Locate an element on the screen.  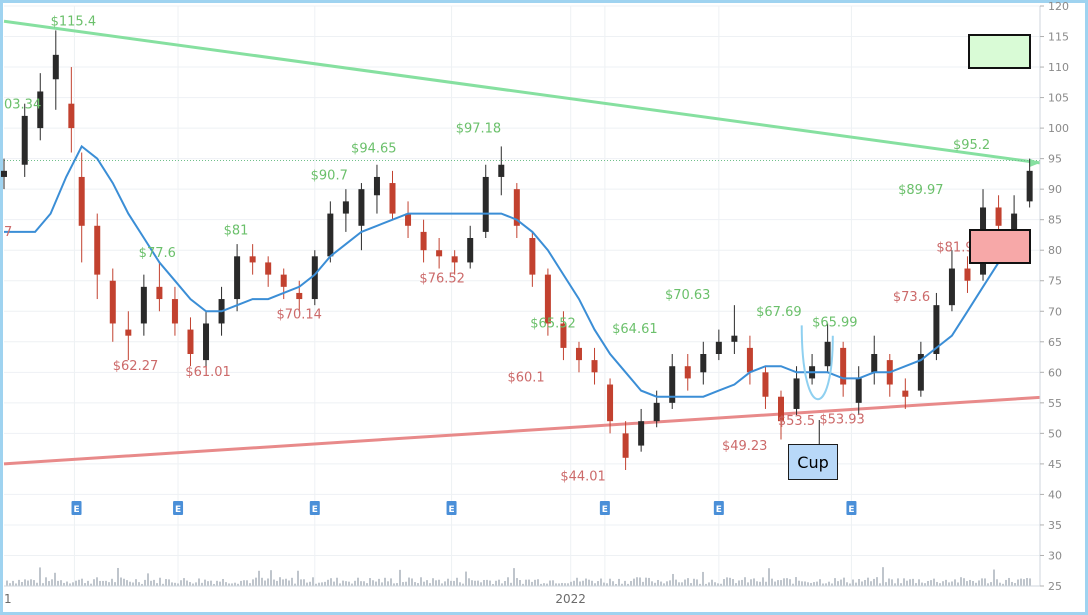
cup-label: Cup is located at coordinates (813, 462).